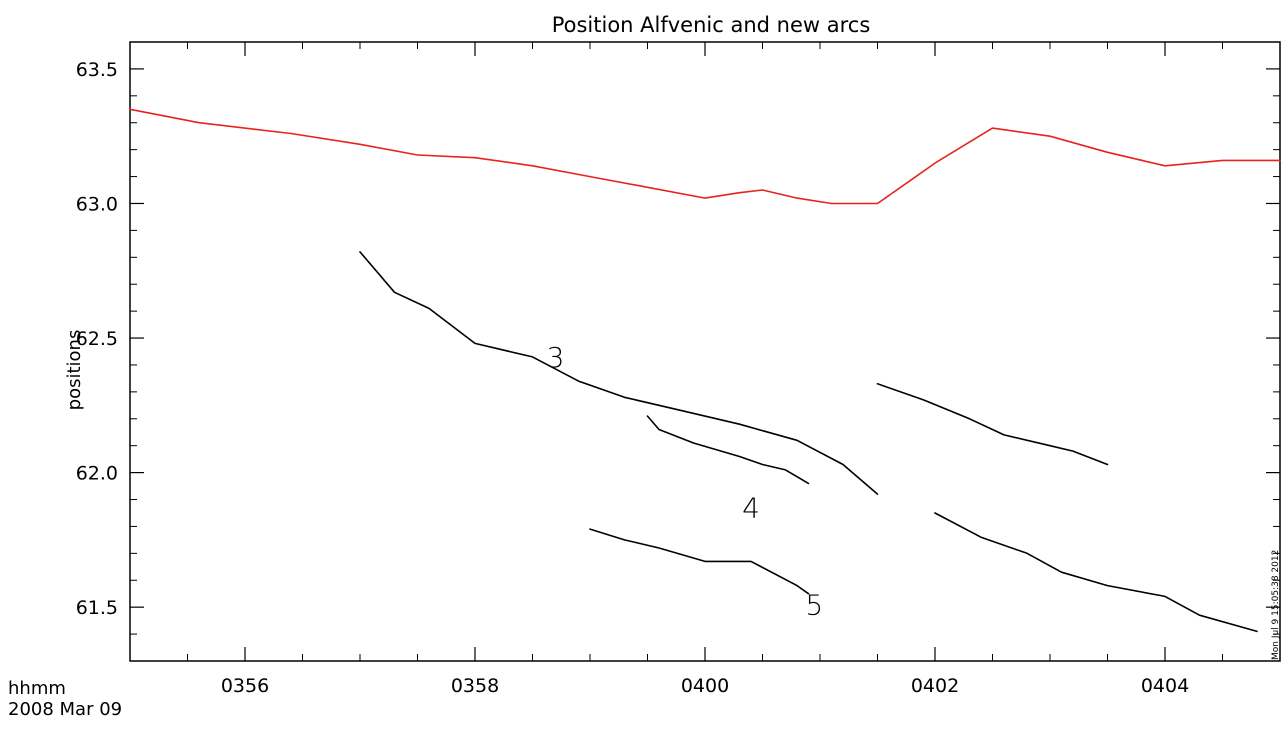 Image resolution: width=1288 pixels, height=751 pixels. Describe the element at coordinates (97, 204) in the screenshot. I see `y-tick-label: 63.0` at that location.